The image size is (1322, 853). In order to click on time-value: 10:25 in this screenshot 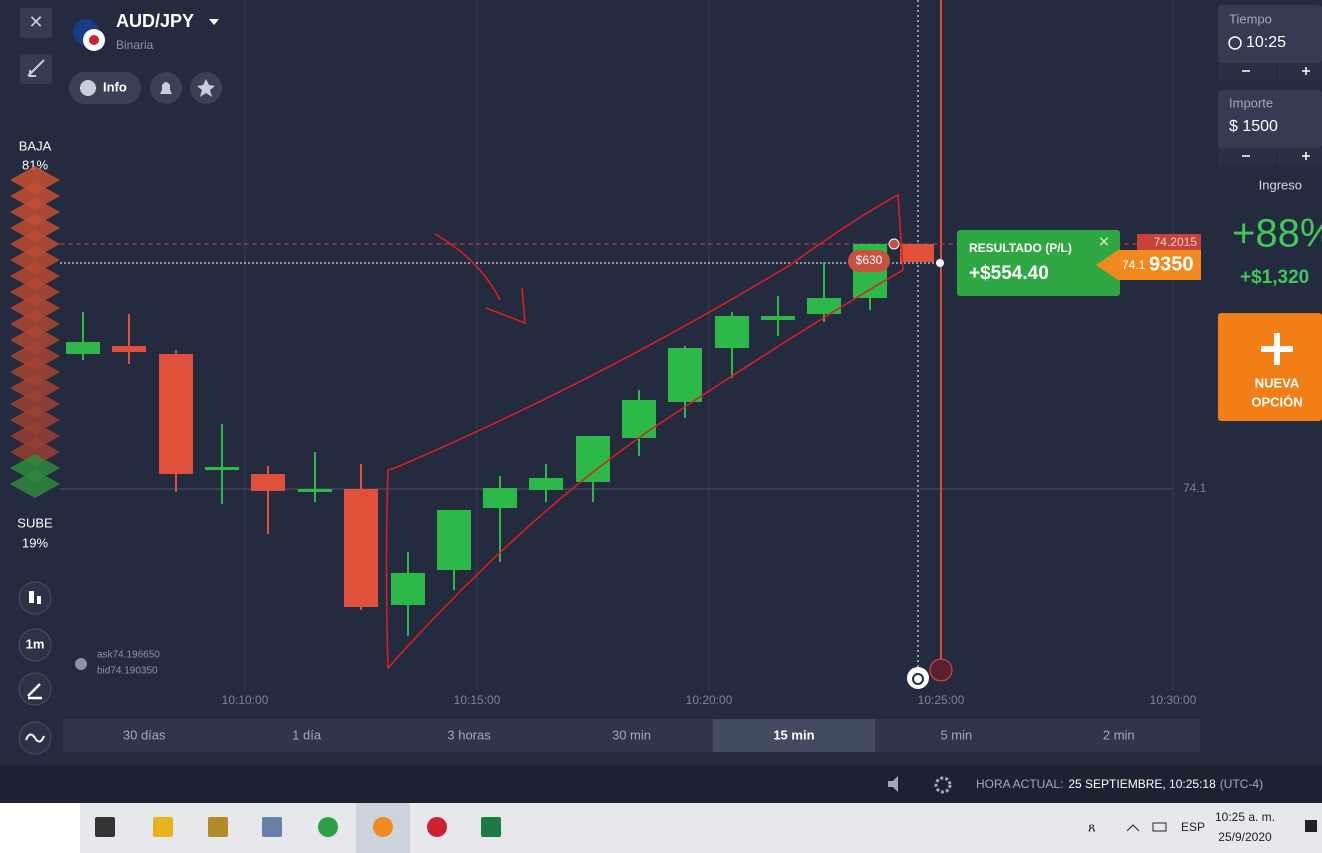, I will do `click(1266, 42)`.